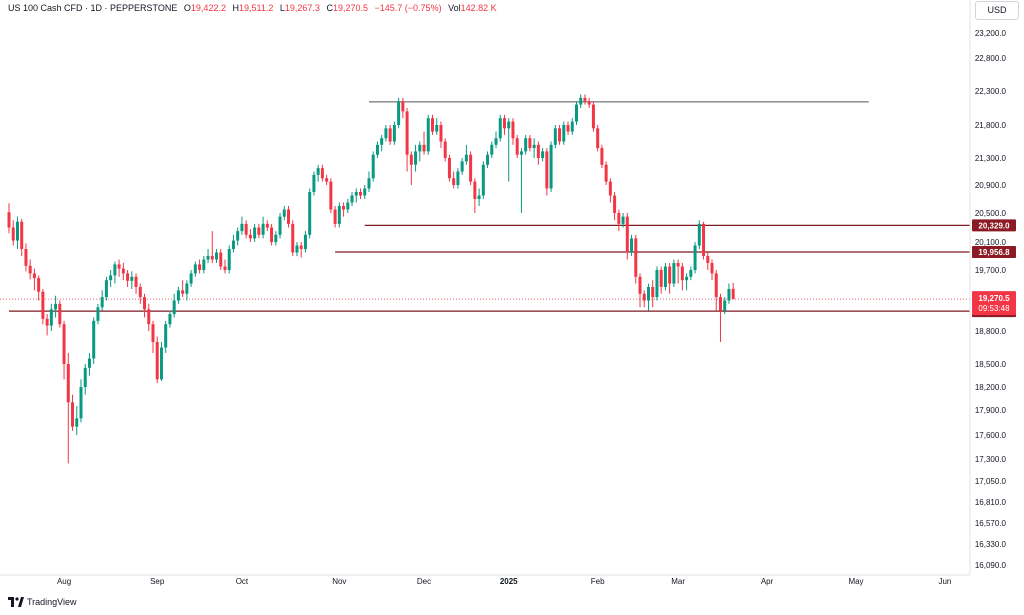 The width and height of the screenshot is (1024, 615). I want to click on time-axis: Aug Sep Oct Nov Dec 2025 Feb Mar Apr May Jun, so click(485, 580).